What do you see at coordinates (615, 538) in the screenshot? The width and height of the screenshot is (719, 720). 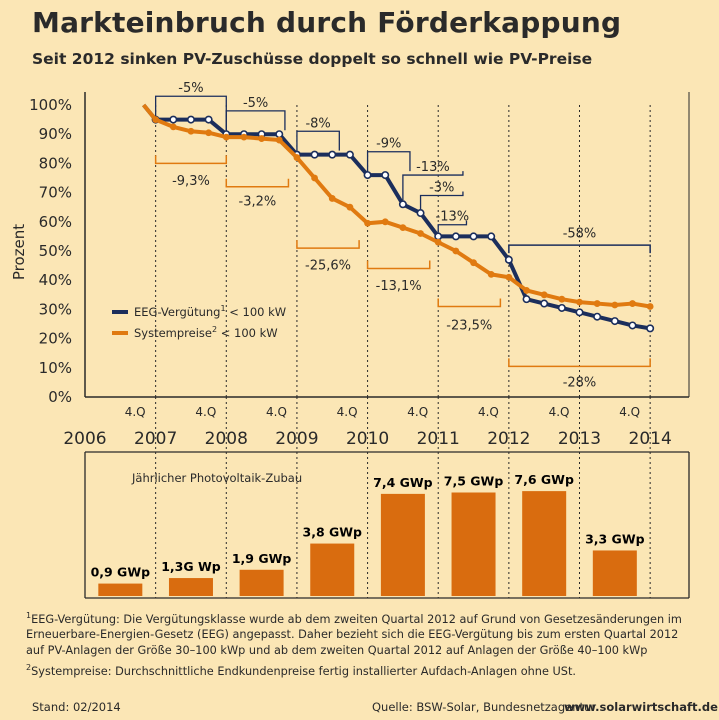 I see `bar-value-label: 3,3 GWp` at bounding box center [615, 538].